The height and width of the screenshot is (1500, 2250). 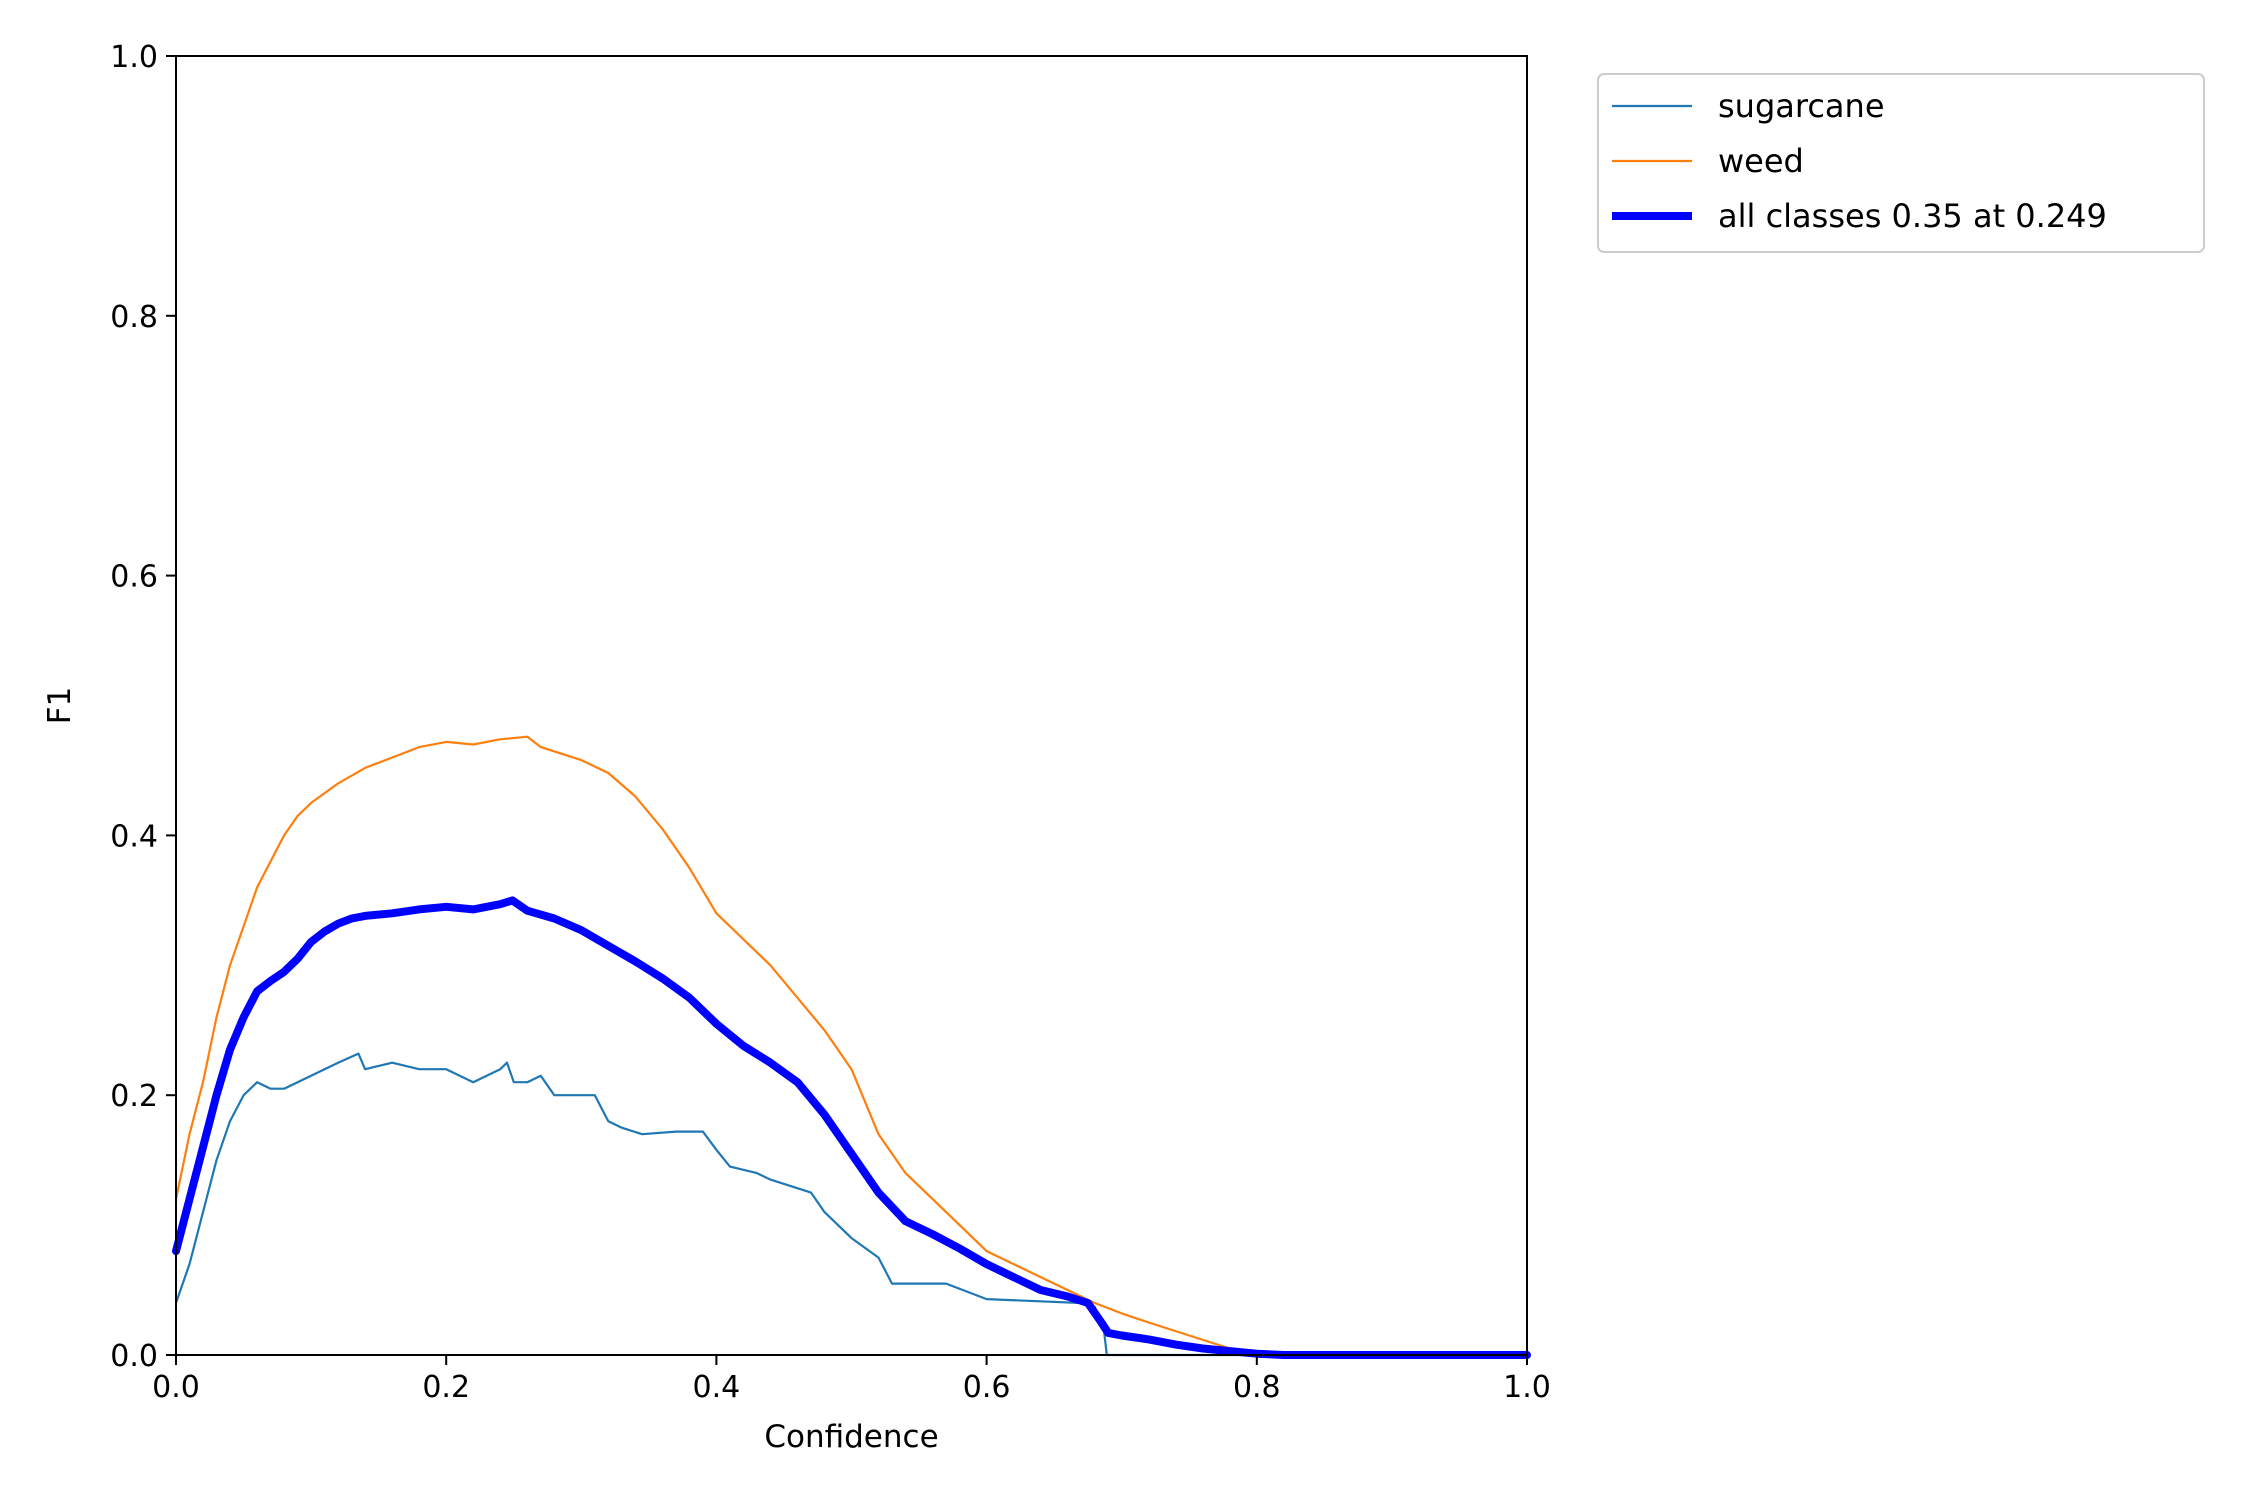 What do you see at coordinates (60, 706) in the screenshot?
I see `y-axis-title: F1` at bounding box center [60, 706].